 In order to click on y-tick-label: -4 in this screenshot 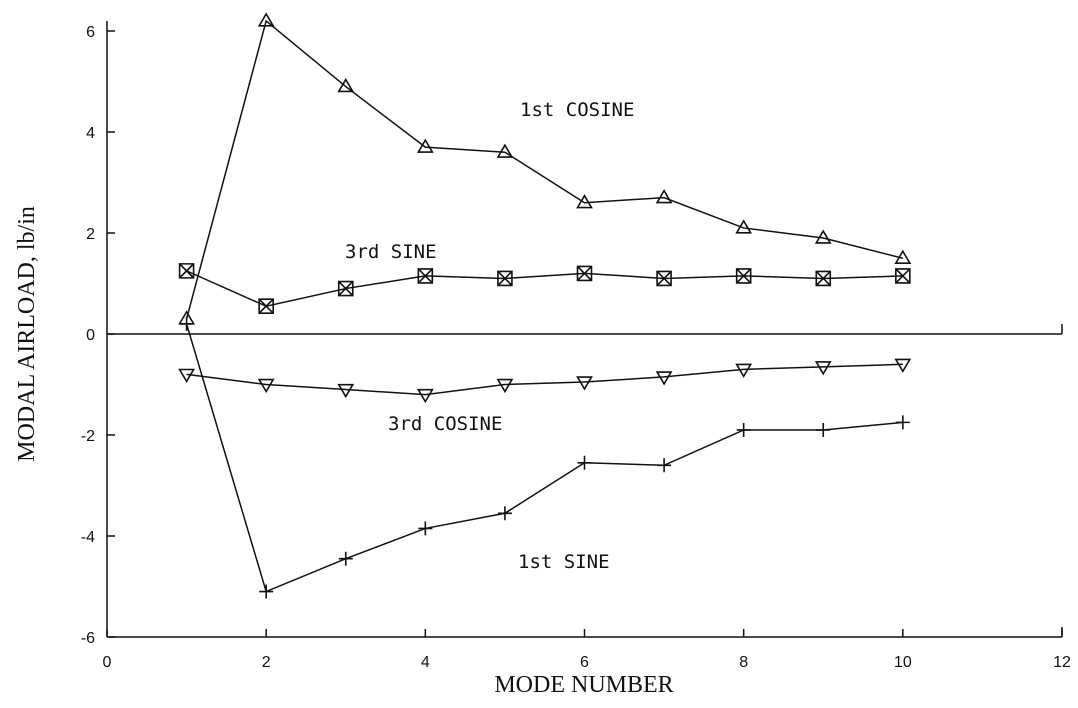, I will do `click(88, 537)`.